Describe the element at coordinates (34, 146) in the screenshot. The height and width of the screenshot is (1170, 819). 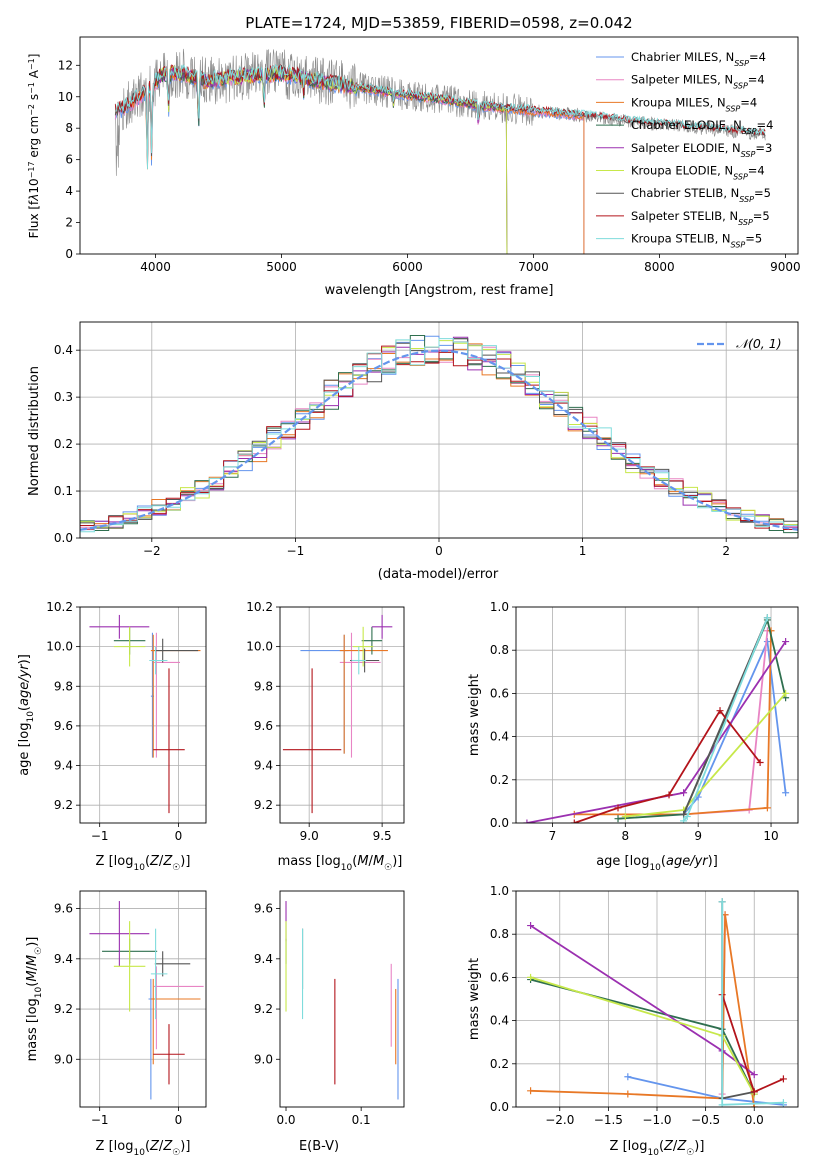
I see `spectrum-ylabel: Flux [fλ10−17 erg cm−2 s−1 A−1]` at that location.